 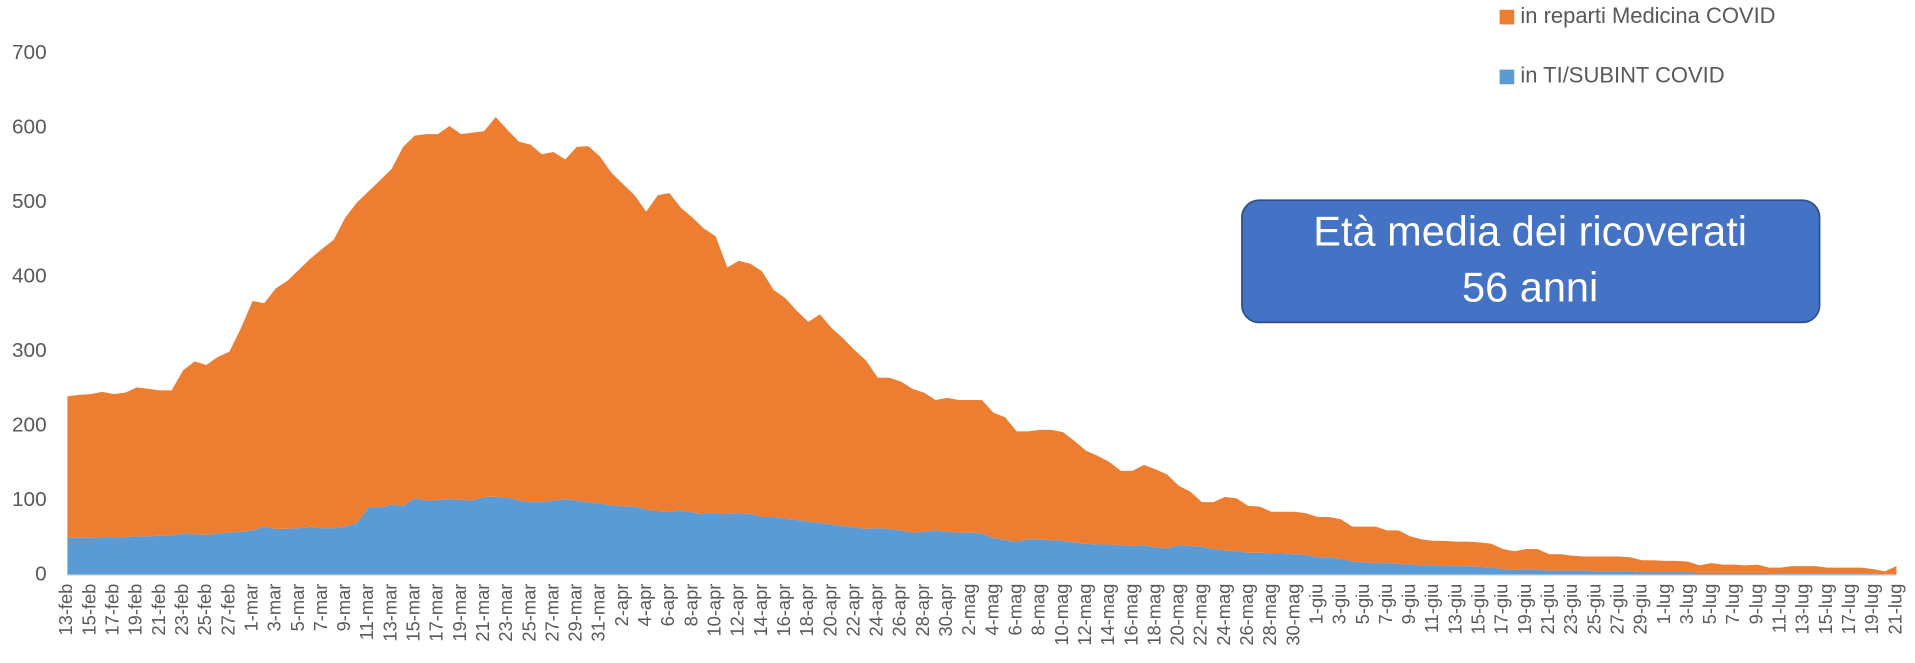 I want to click on x-tick-label: 24-apr, so click(x=876, y=610).